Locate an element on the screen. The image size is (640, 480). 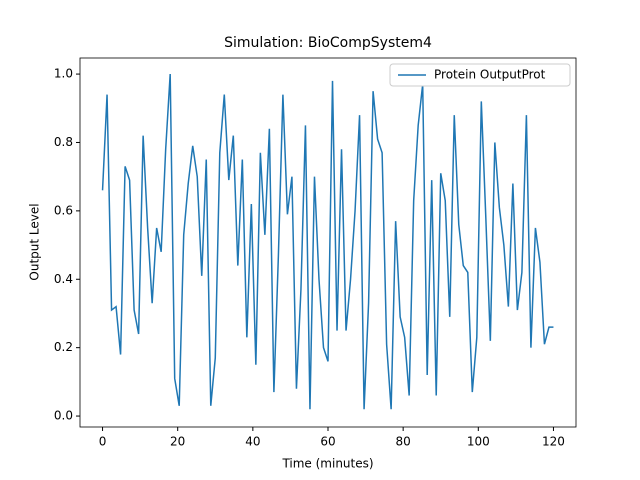
x-axis-label: Time (minutes) is located at coordinates (327, 464).